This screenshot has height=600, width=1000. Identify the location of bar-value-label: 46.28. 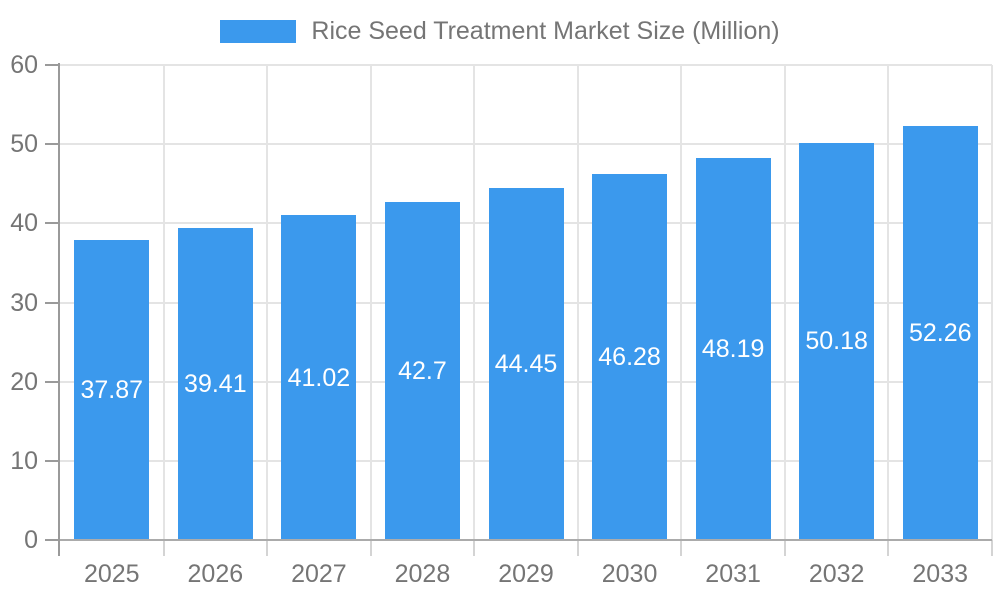
(629, 356).